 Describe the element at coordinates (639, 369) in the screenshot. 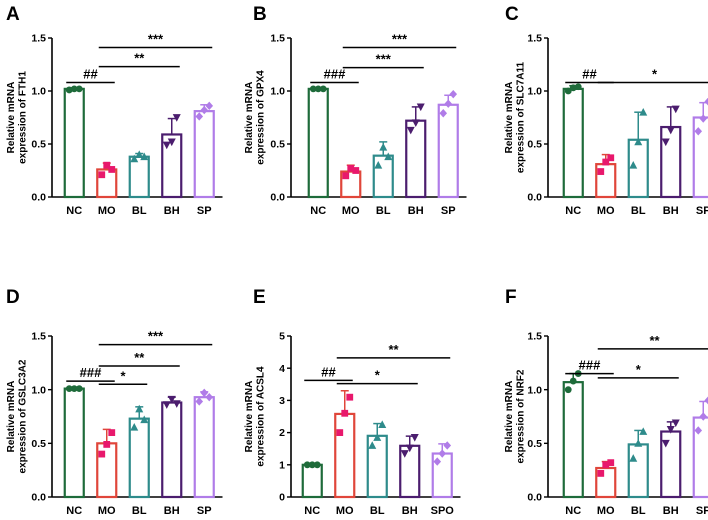

I see `significance-label: *` at that location.